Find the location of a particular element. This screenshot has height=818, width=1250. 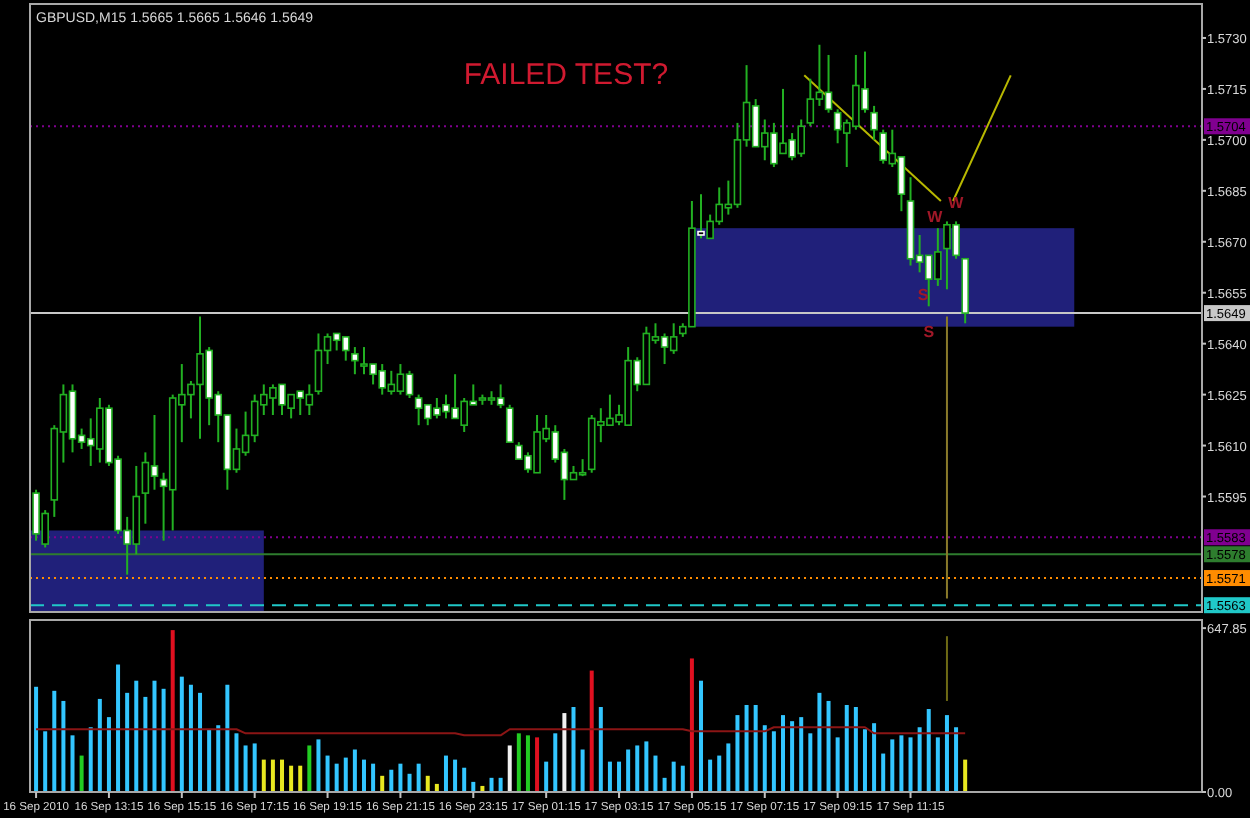

annotation: FAILED TEST? is located at coordinates (566, 74).